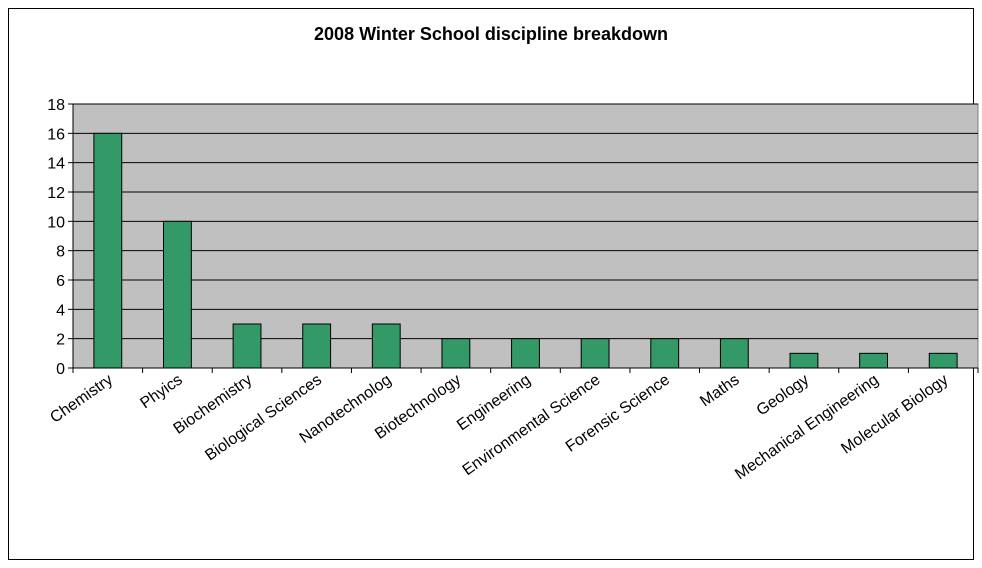 The width and height of the screenshot is (982, 568). What do you see at coordinates (60, 281) in the screenshot?
I see `y-tick-label: 6` at bounding box center [60, 281].